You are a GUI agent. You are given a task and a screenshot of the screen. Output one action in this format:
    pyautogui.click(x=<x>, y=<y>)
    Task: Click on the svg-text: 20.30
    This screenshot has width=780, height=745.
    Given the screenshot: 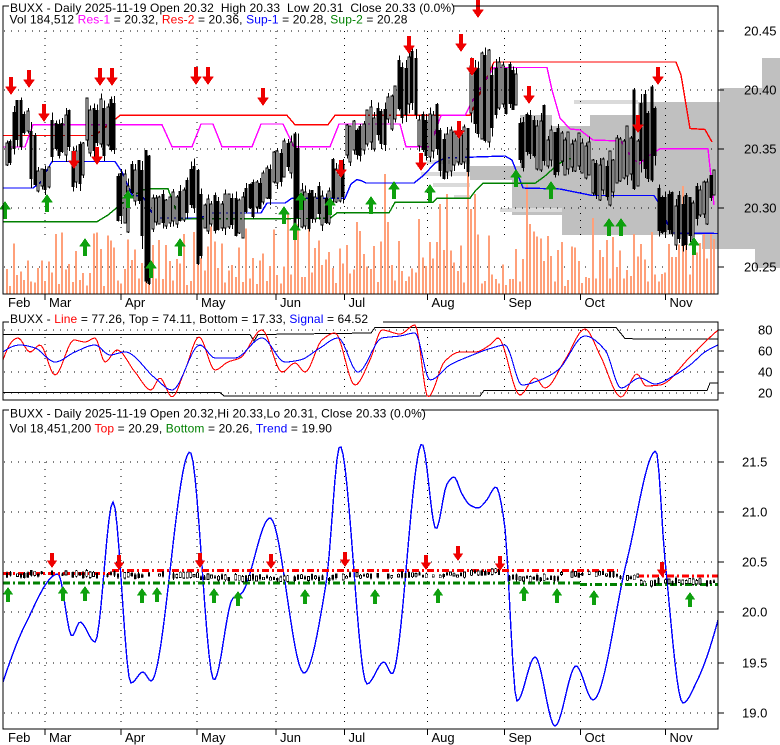 What is the action you would take?
    pyautogui.click(x=760, y=208)
    